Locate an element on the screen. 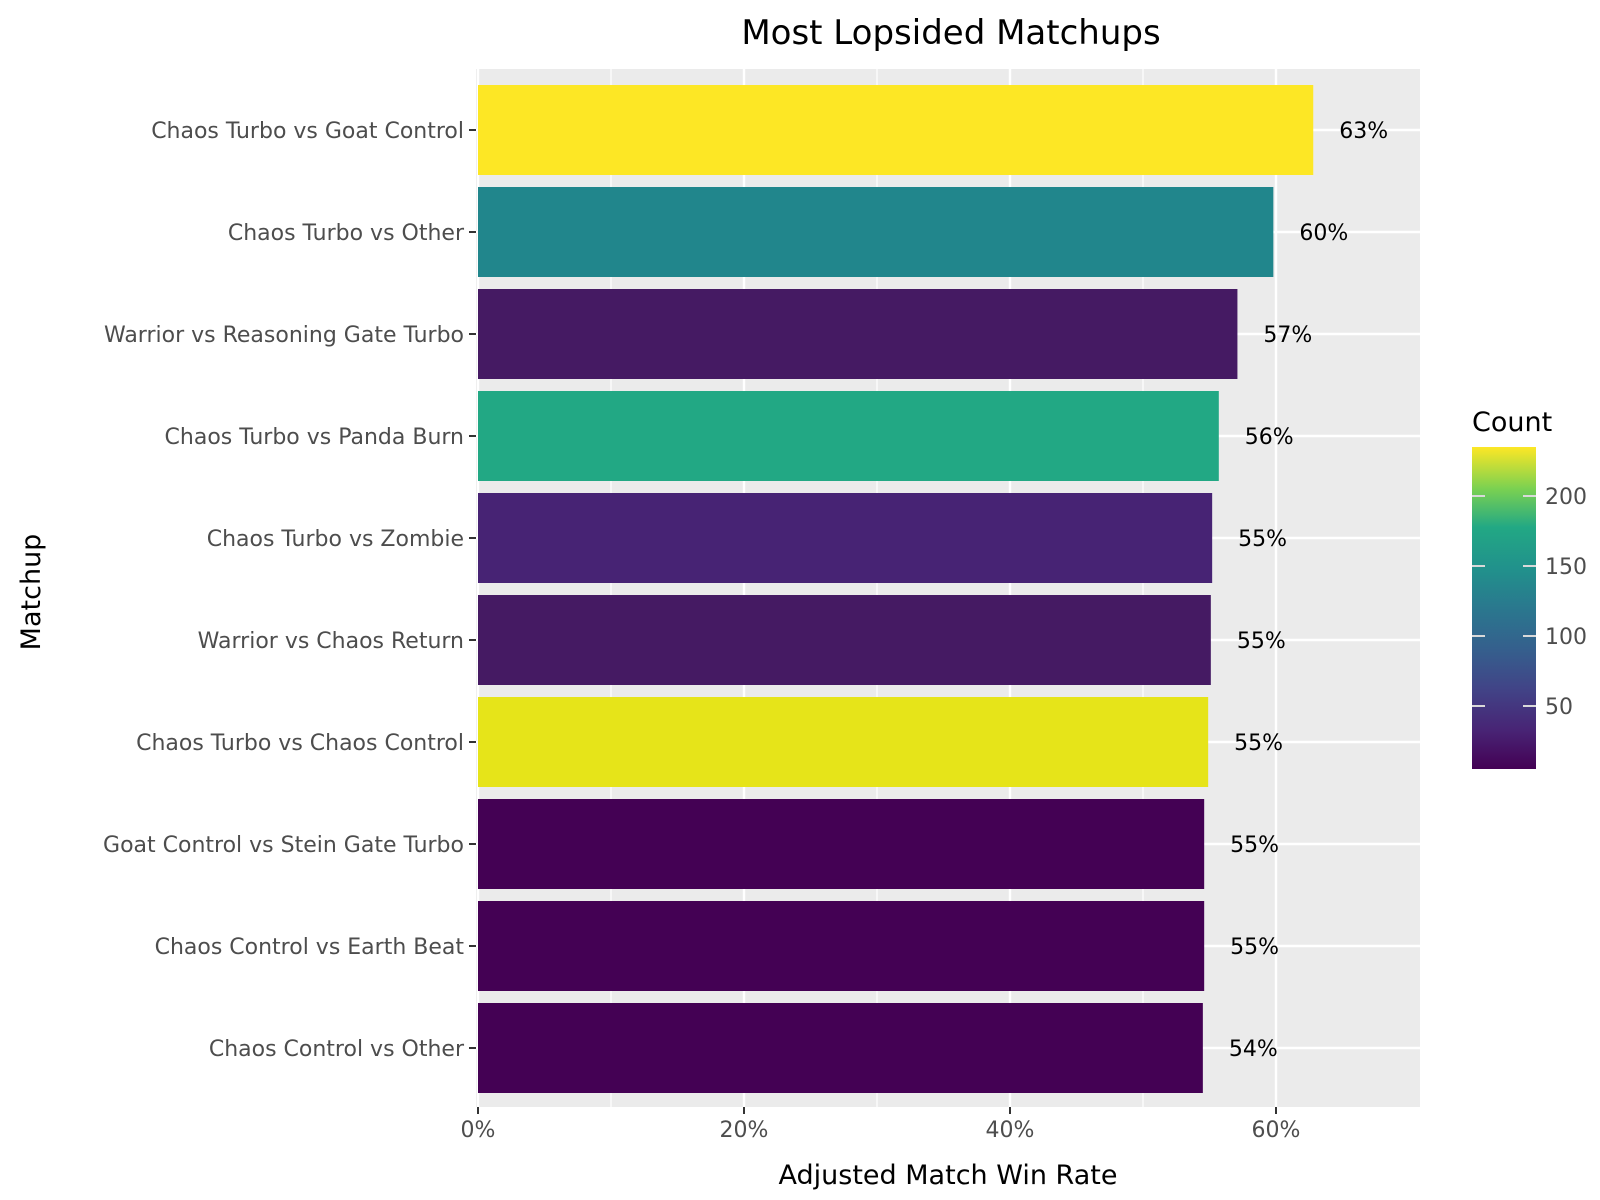  x-tick-label: 40% is located at coordinates (1010, 1130).